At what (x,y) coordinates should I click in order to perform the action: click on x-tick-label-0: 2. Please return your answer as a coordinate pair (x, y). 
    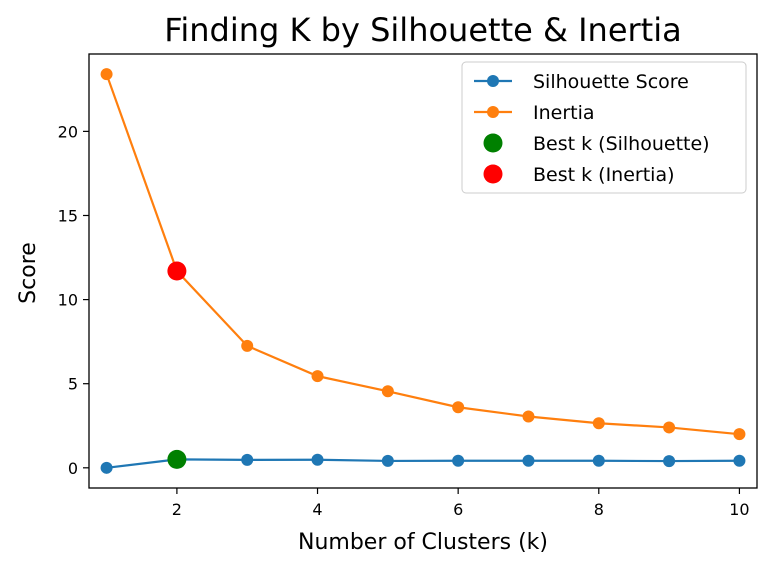
    Looking at the image, I should click on (177, 509).